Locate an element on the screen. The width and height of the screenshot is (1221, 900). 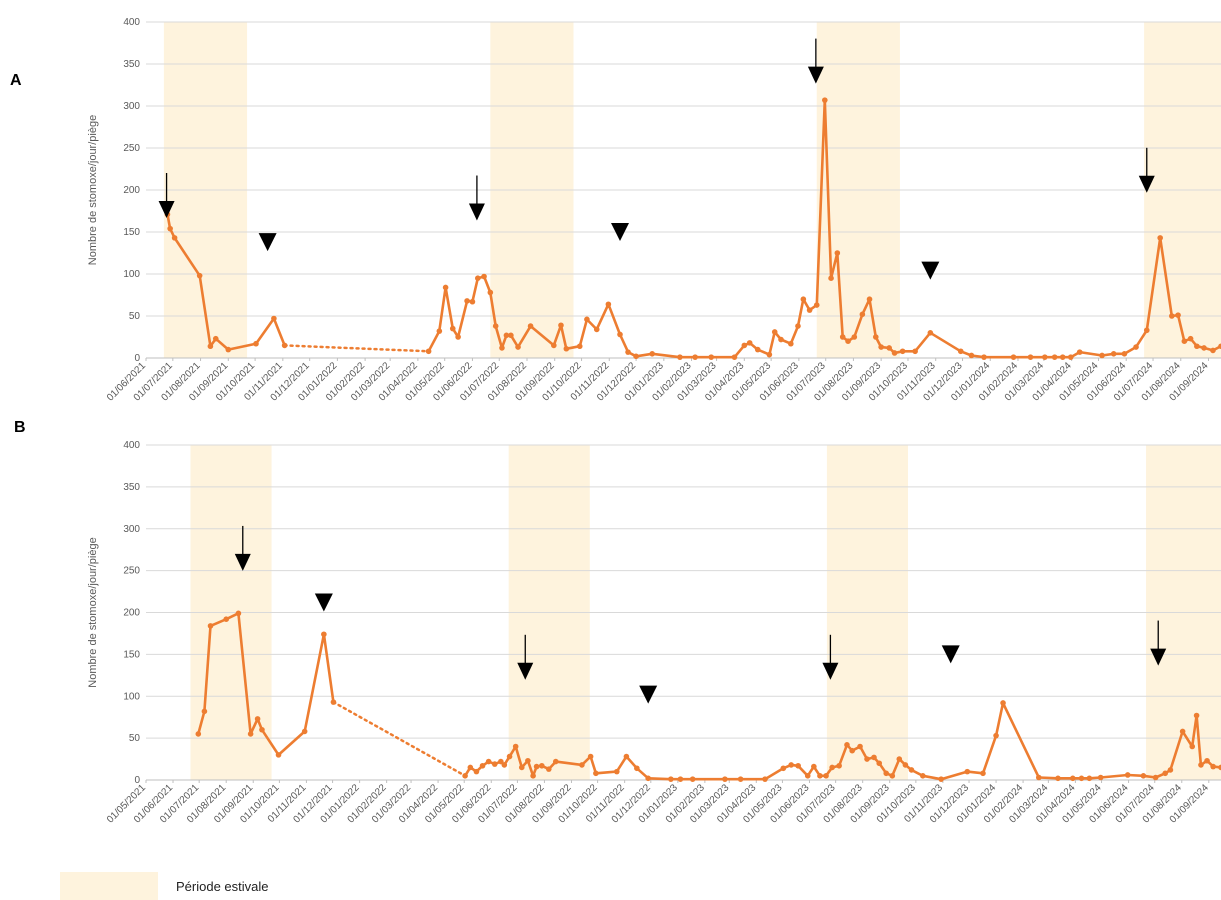
y-tick-label-b-0: 0 is located at coordinates (137, 780).